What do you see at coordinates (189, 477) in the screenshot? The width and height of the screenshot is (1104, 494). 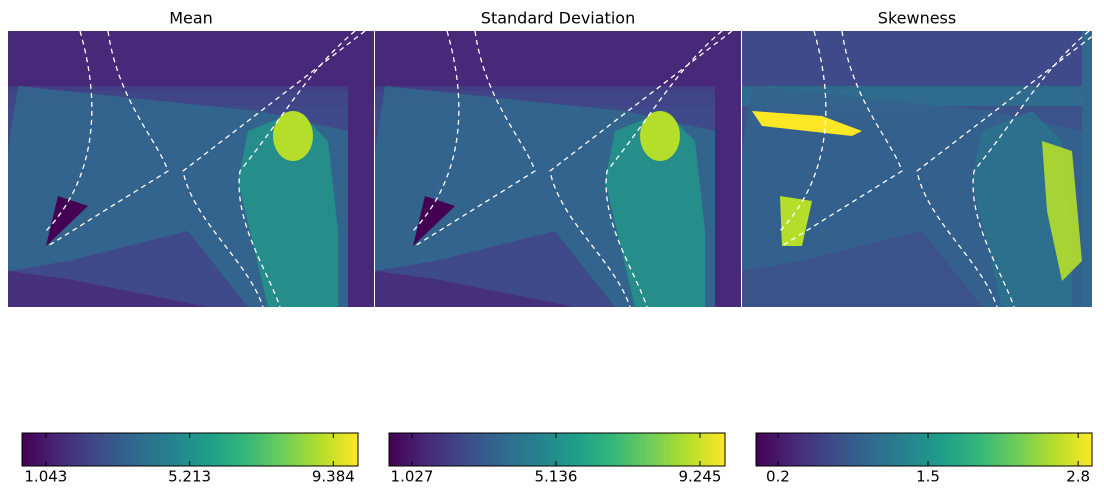 I see `colorbar-tick-label: 5.213` at bounding box center [189, 477].